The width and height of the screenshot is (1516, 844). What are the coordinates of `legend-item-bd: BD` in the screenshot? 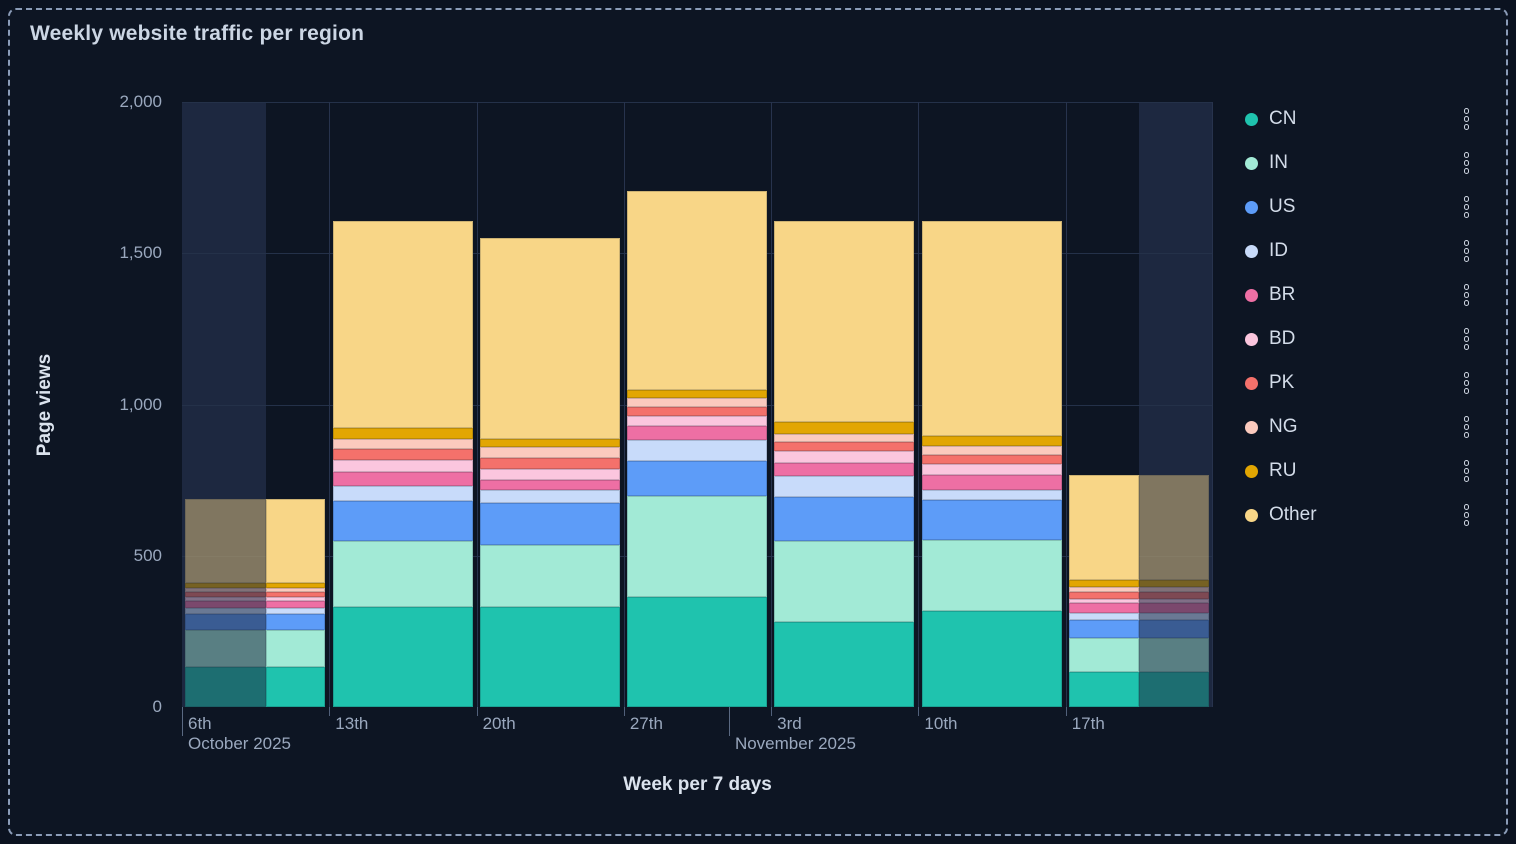 It's located at (1361, 339).